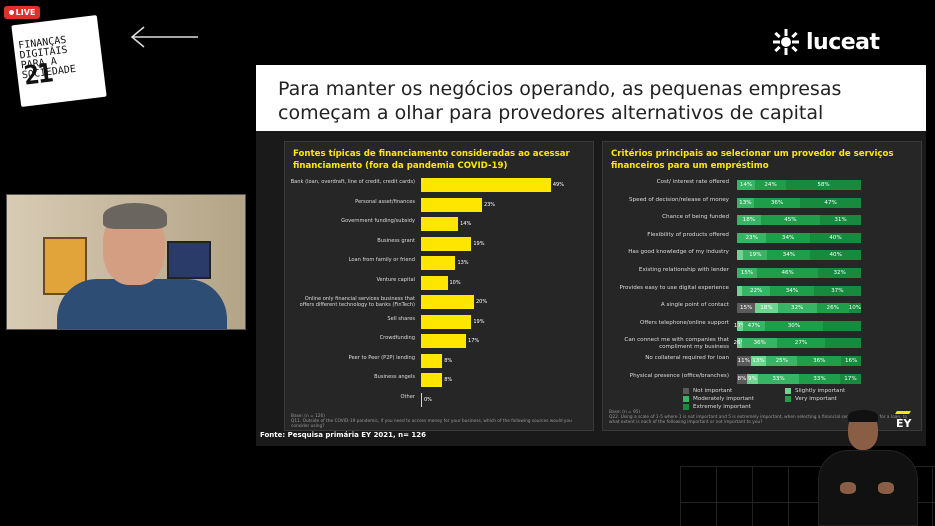 This screenshot has width=935, height=526. Describe the element at coordinates (135, 216) in the screenshot. I see `speaker-hair` at that location.